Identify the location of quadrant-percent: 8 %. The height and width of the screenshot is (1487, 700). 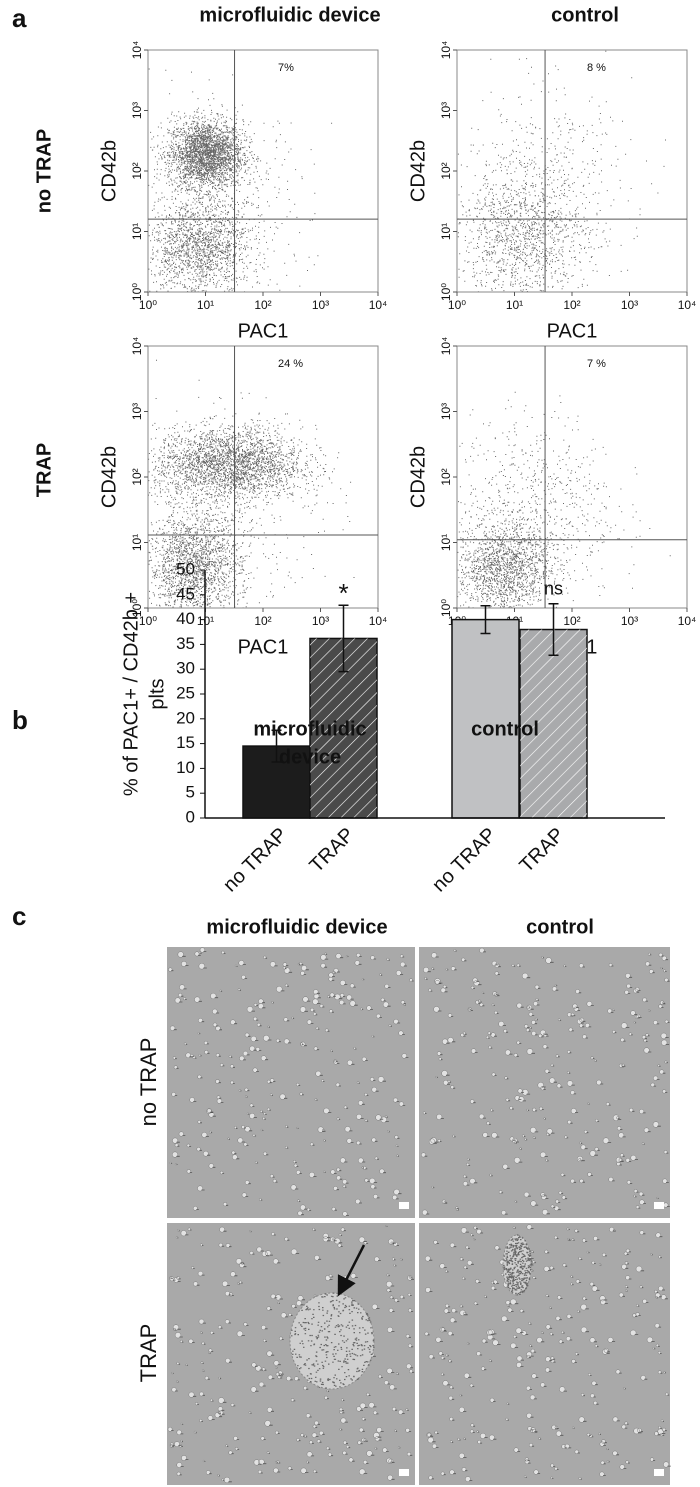
(596, 68).